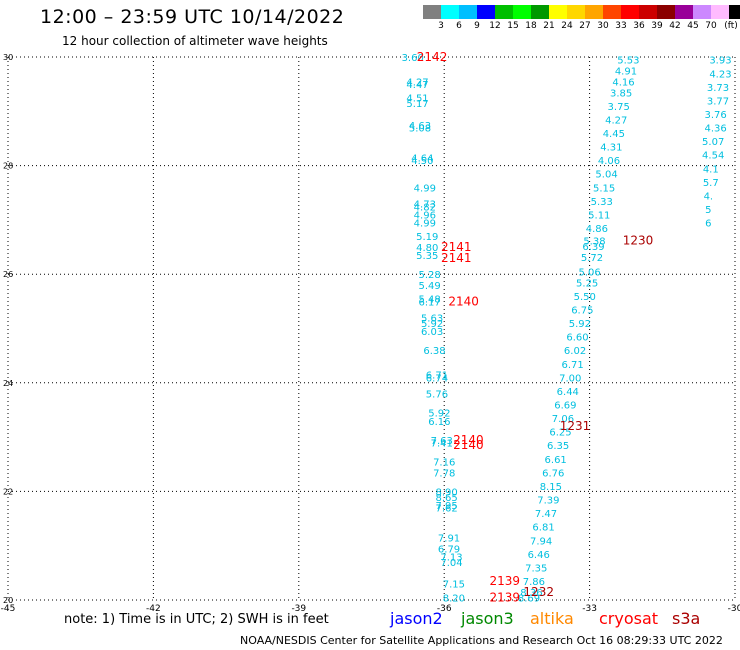 This screenshot has height=650, width=740. What do you see at coordinates (441, 26) in the screenshot?
I see `legend-label: 3` at bounding box center [441, 26].